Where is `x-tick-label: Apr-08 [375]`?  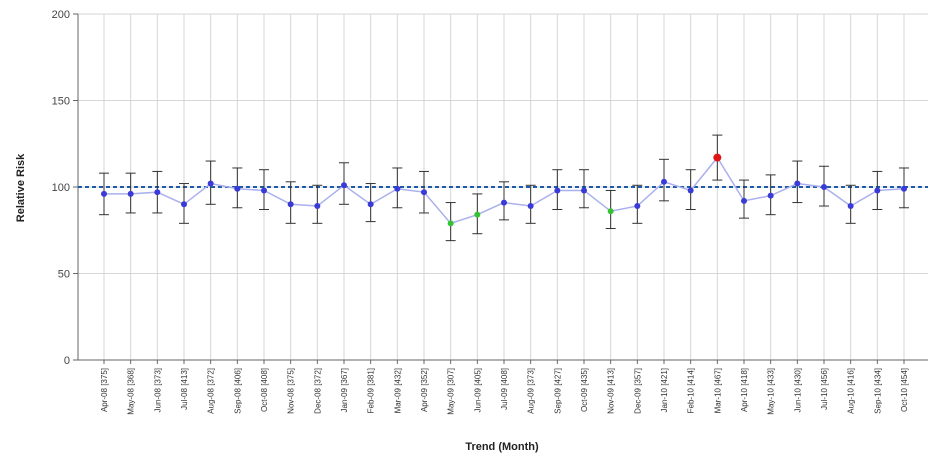
x-tick-label: Apr-08 [375] is located at coordinates (104, 390).